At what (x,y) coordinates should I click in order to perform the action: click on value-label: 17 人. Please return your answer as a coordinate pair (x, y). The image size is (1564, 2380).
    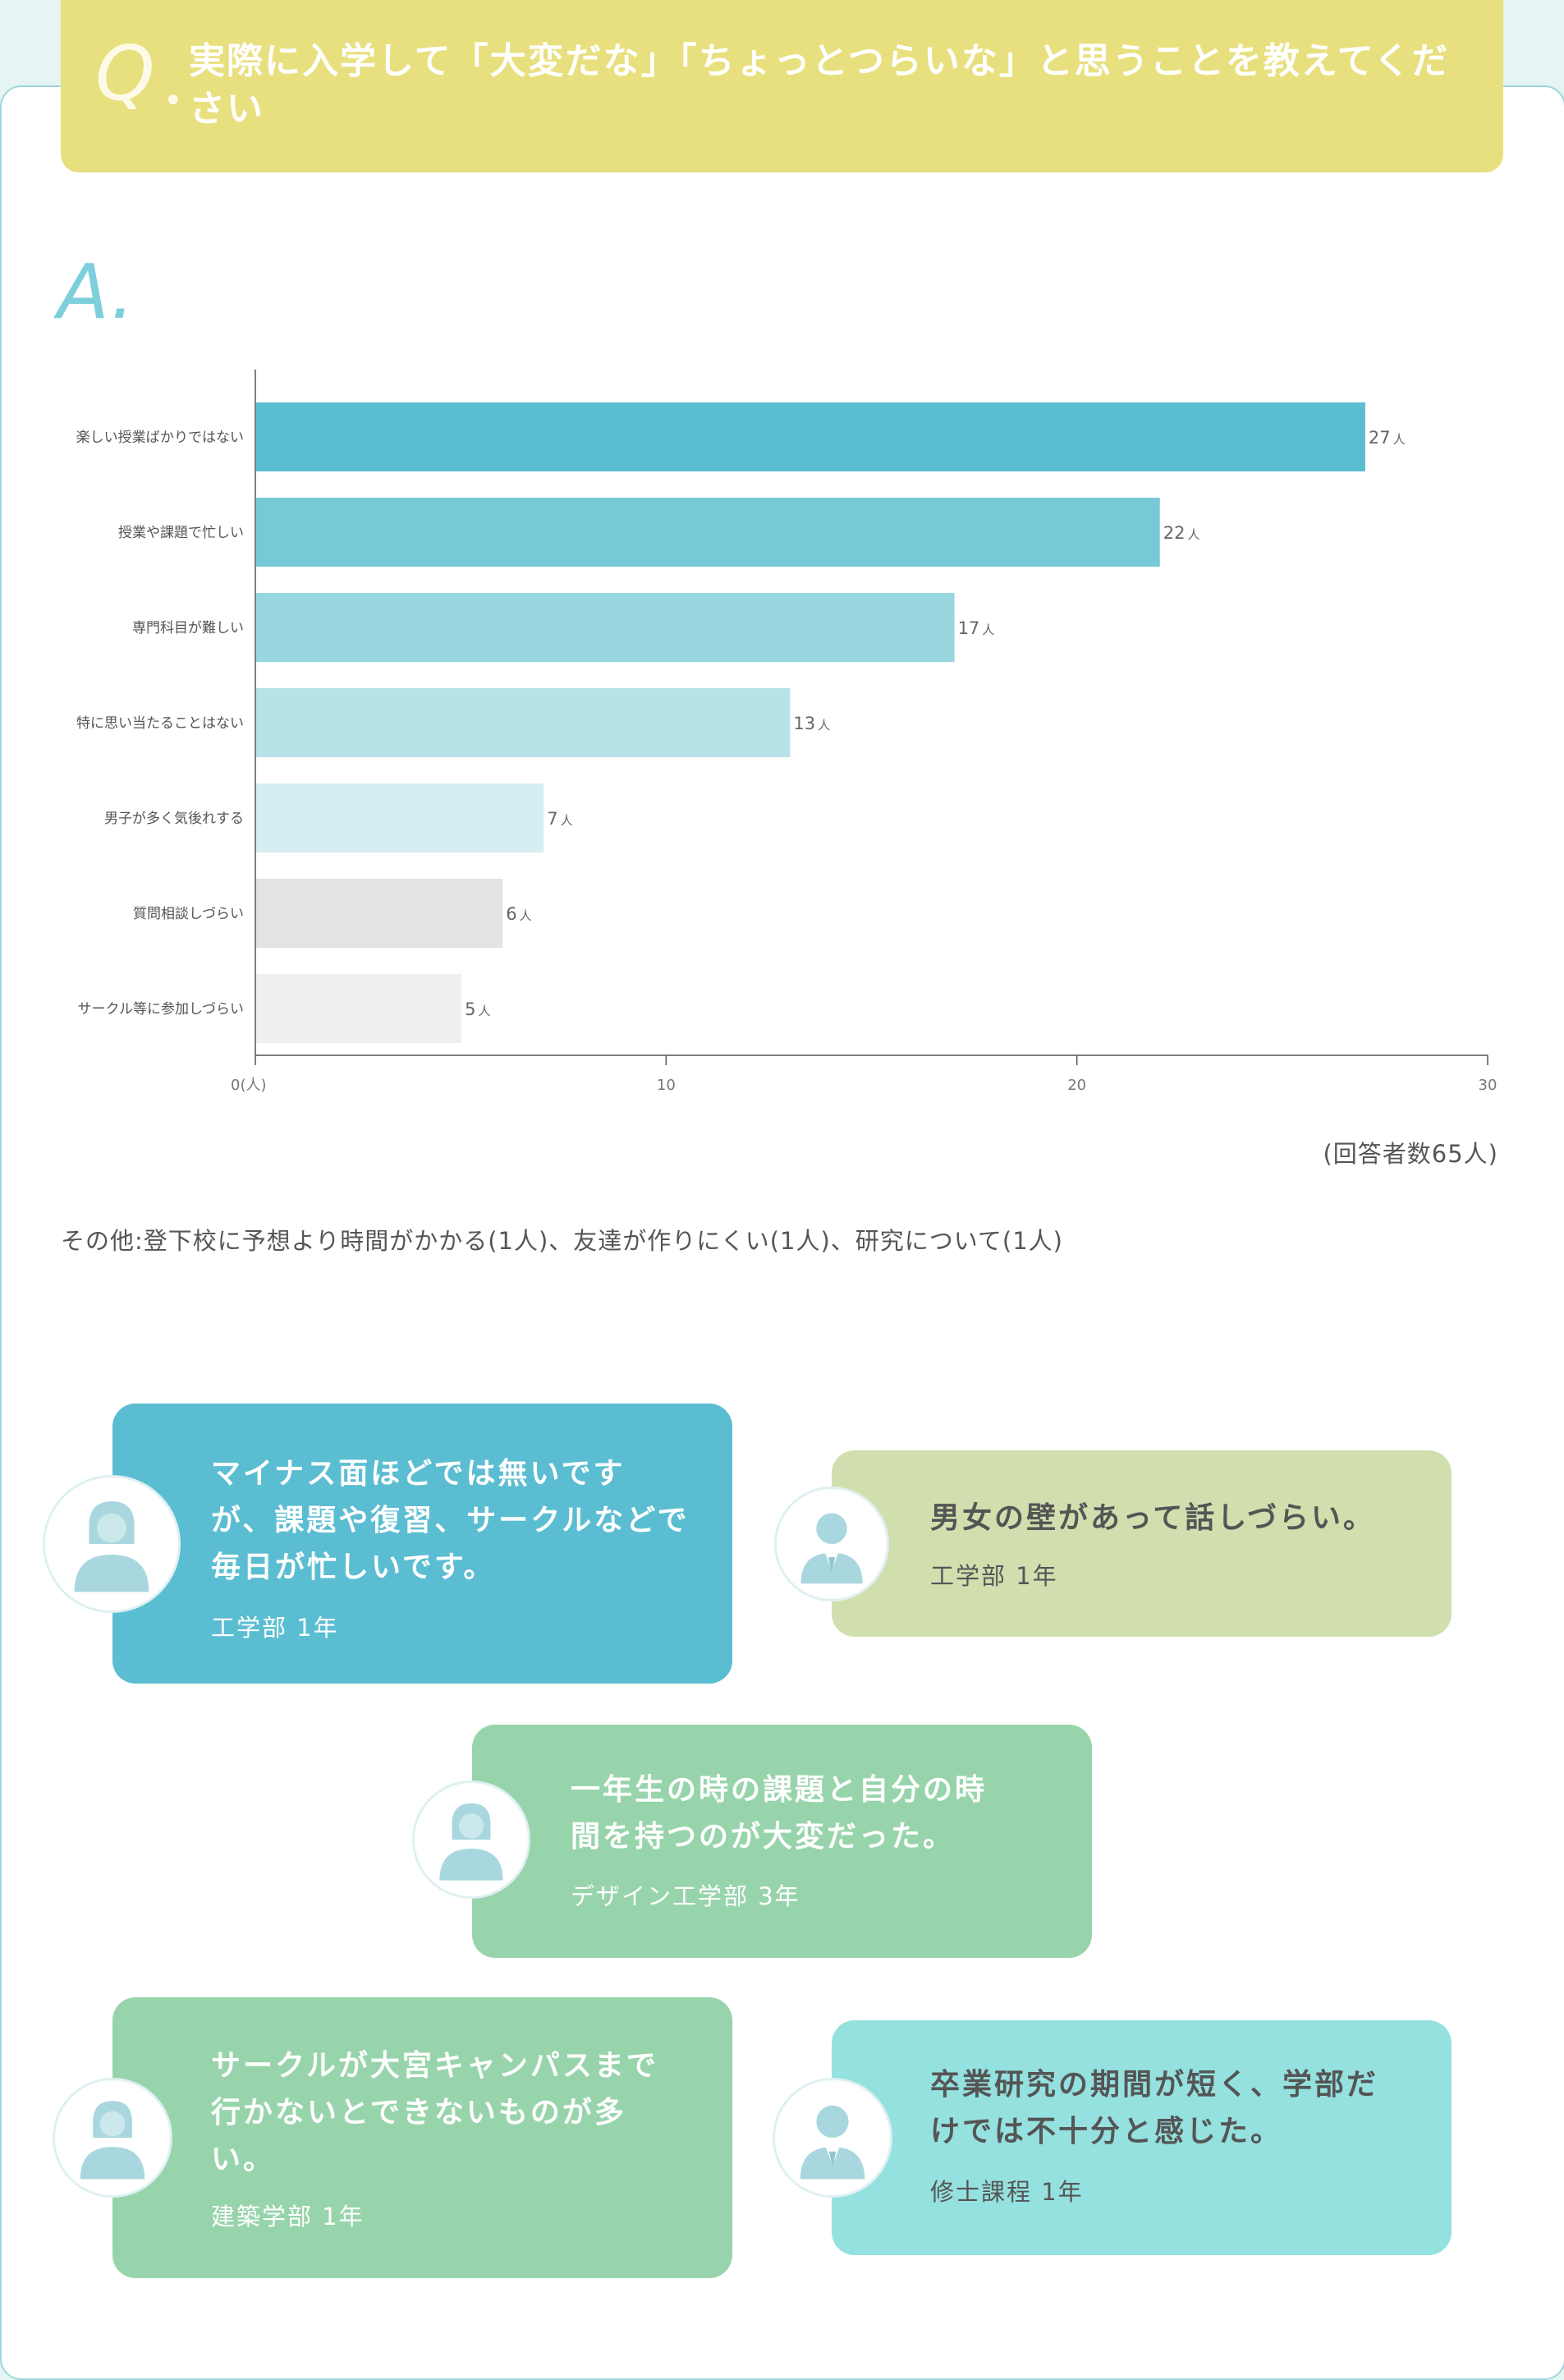
    Looking at the image, I should click on (977, 628).